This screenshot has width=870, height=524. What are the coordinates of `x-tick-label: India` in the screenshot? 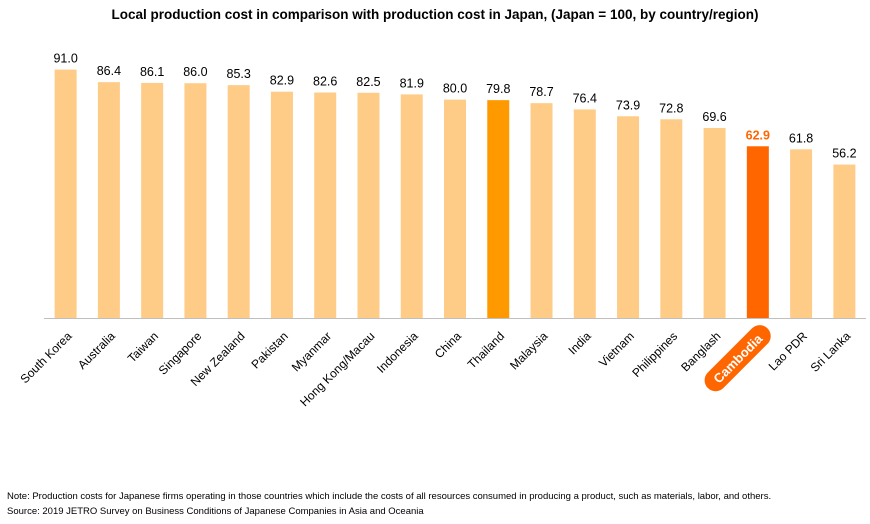 It's located at (579, 343).